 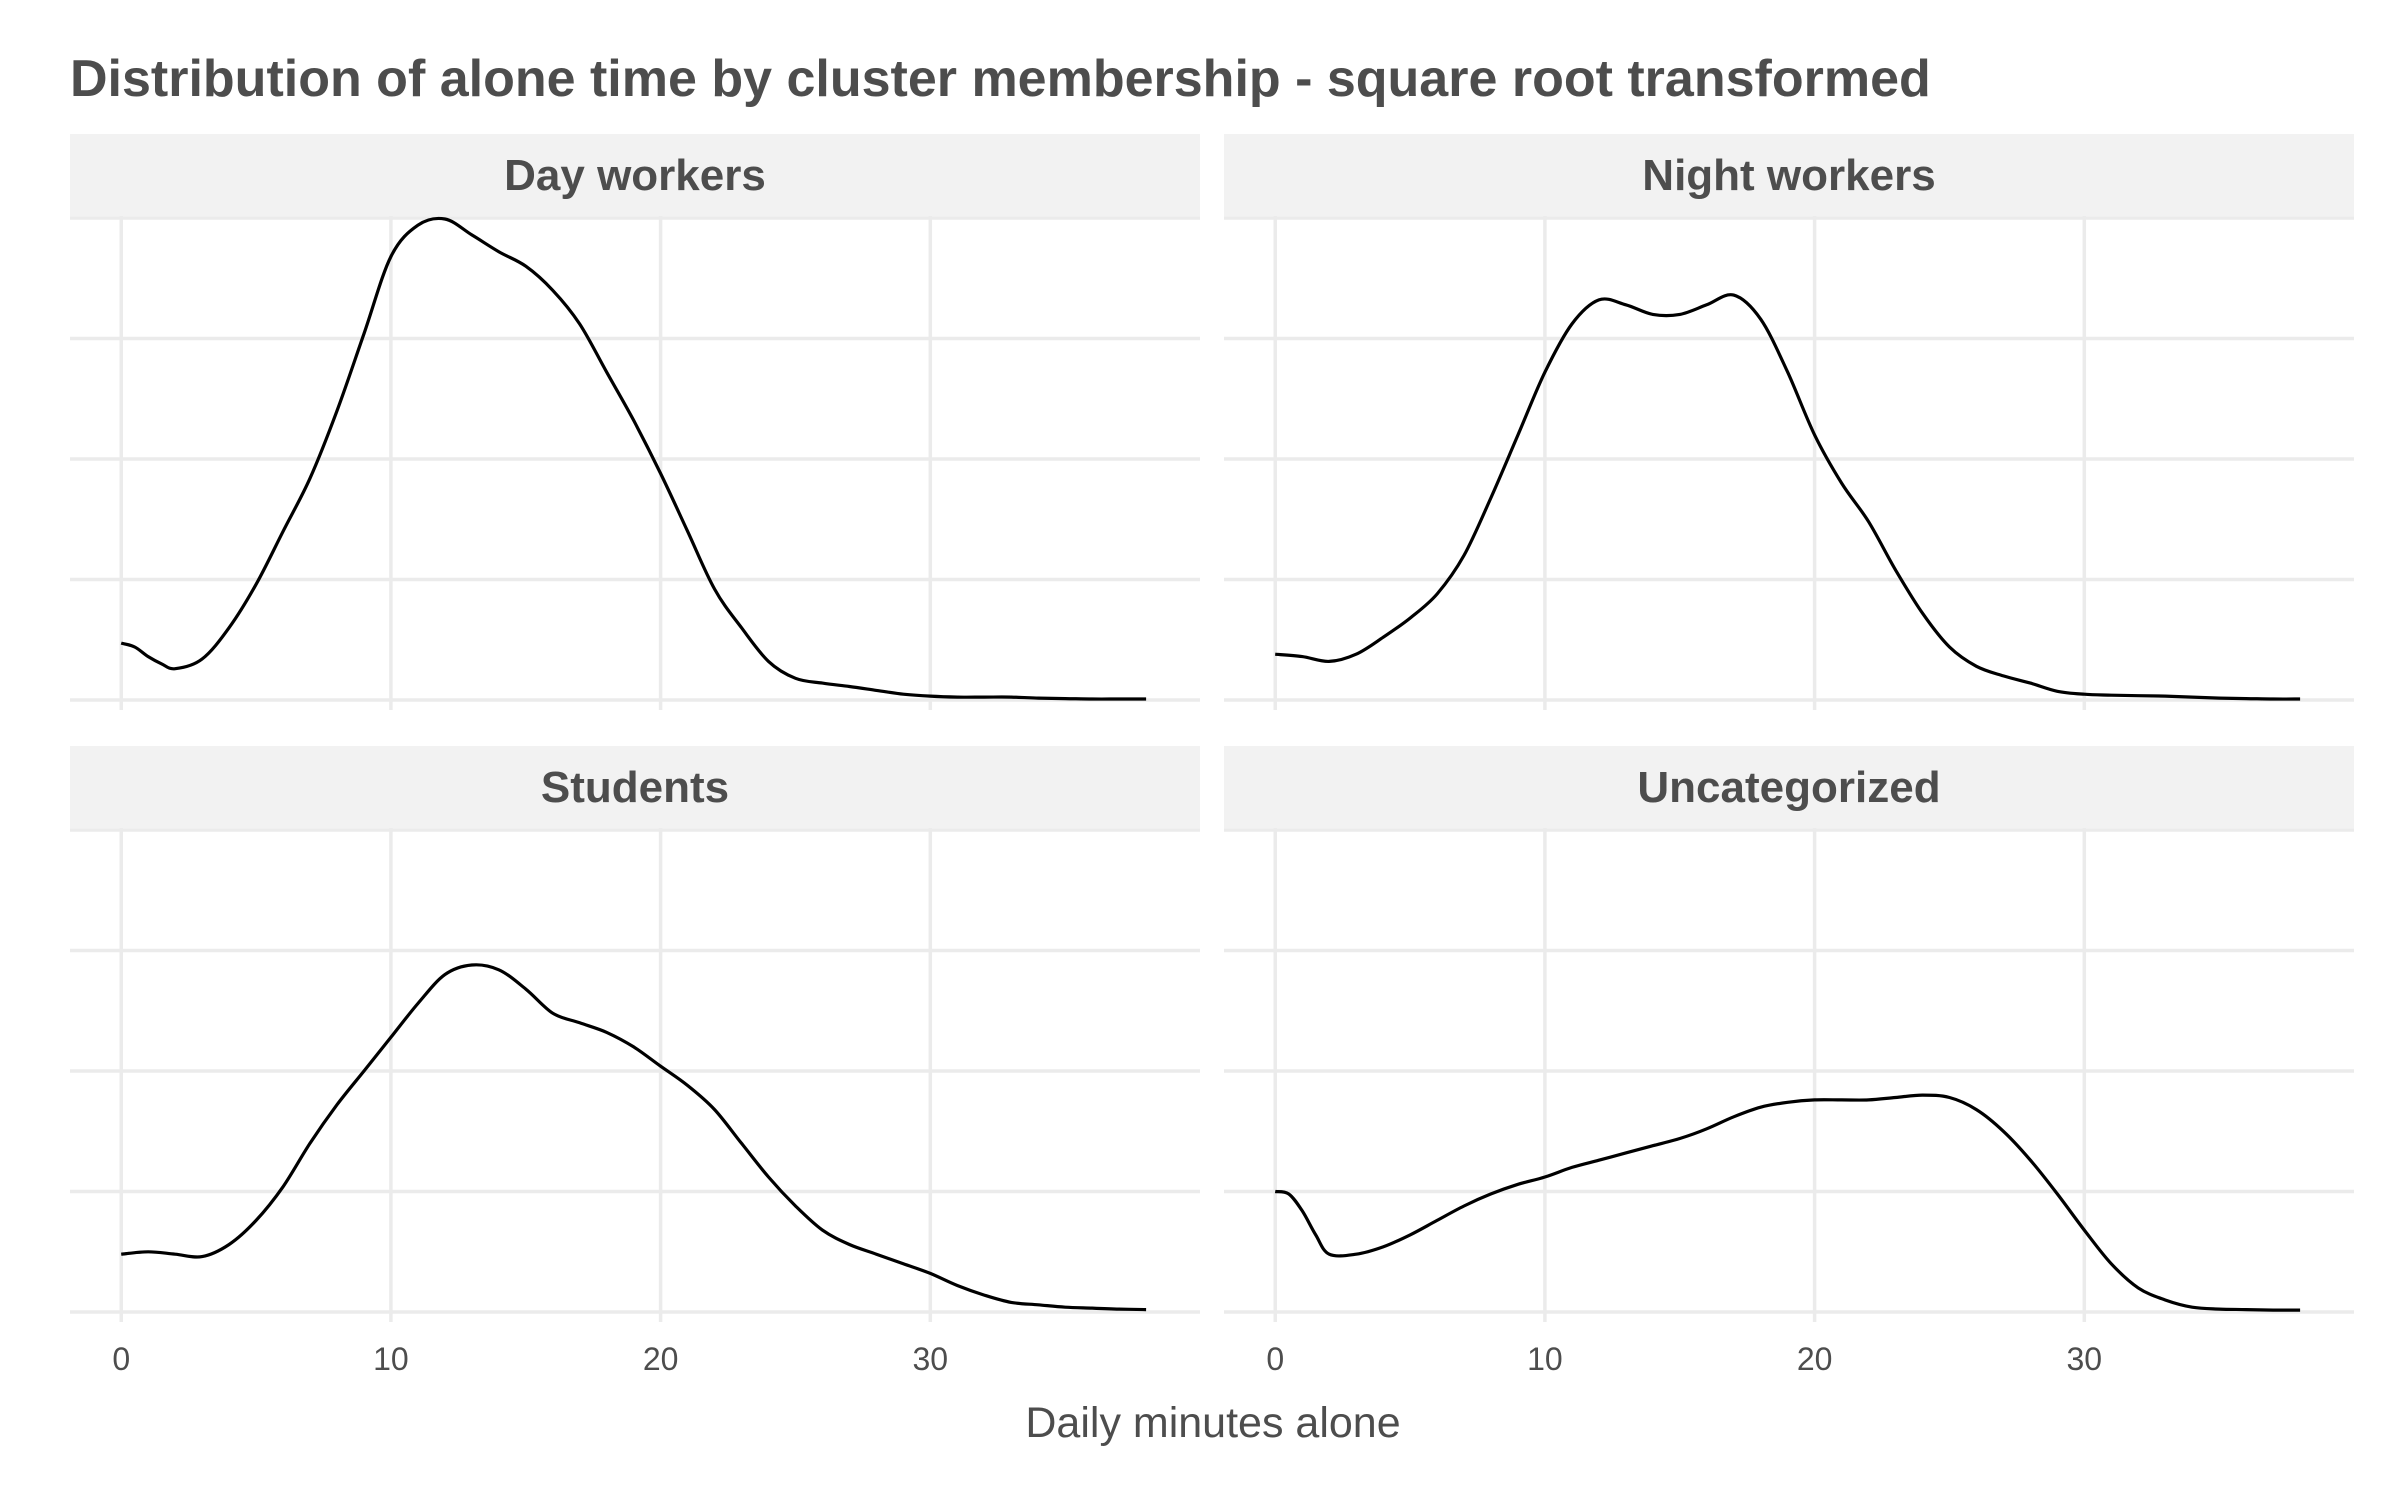 I want to click on density-curve-uncategorized, so click(x=1787, y=1202).